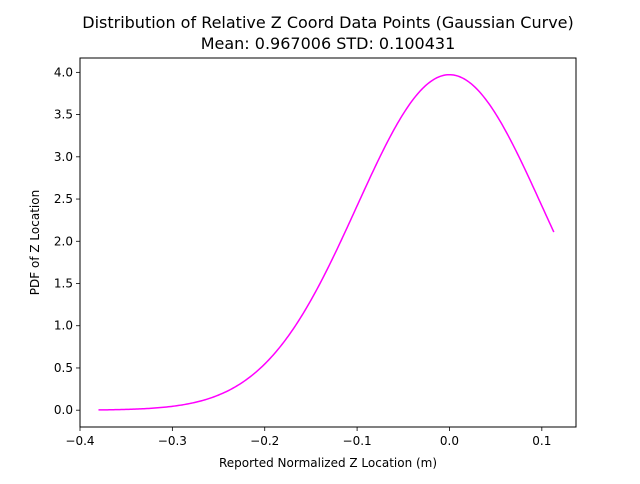  Describe the element at coordinates (328, 463) in the screenshot. I see `x-axis-label: Reported Normalized Z Location (m)` at that location.